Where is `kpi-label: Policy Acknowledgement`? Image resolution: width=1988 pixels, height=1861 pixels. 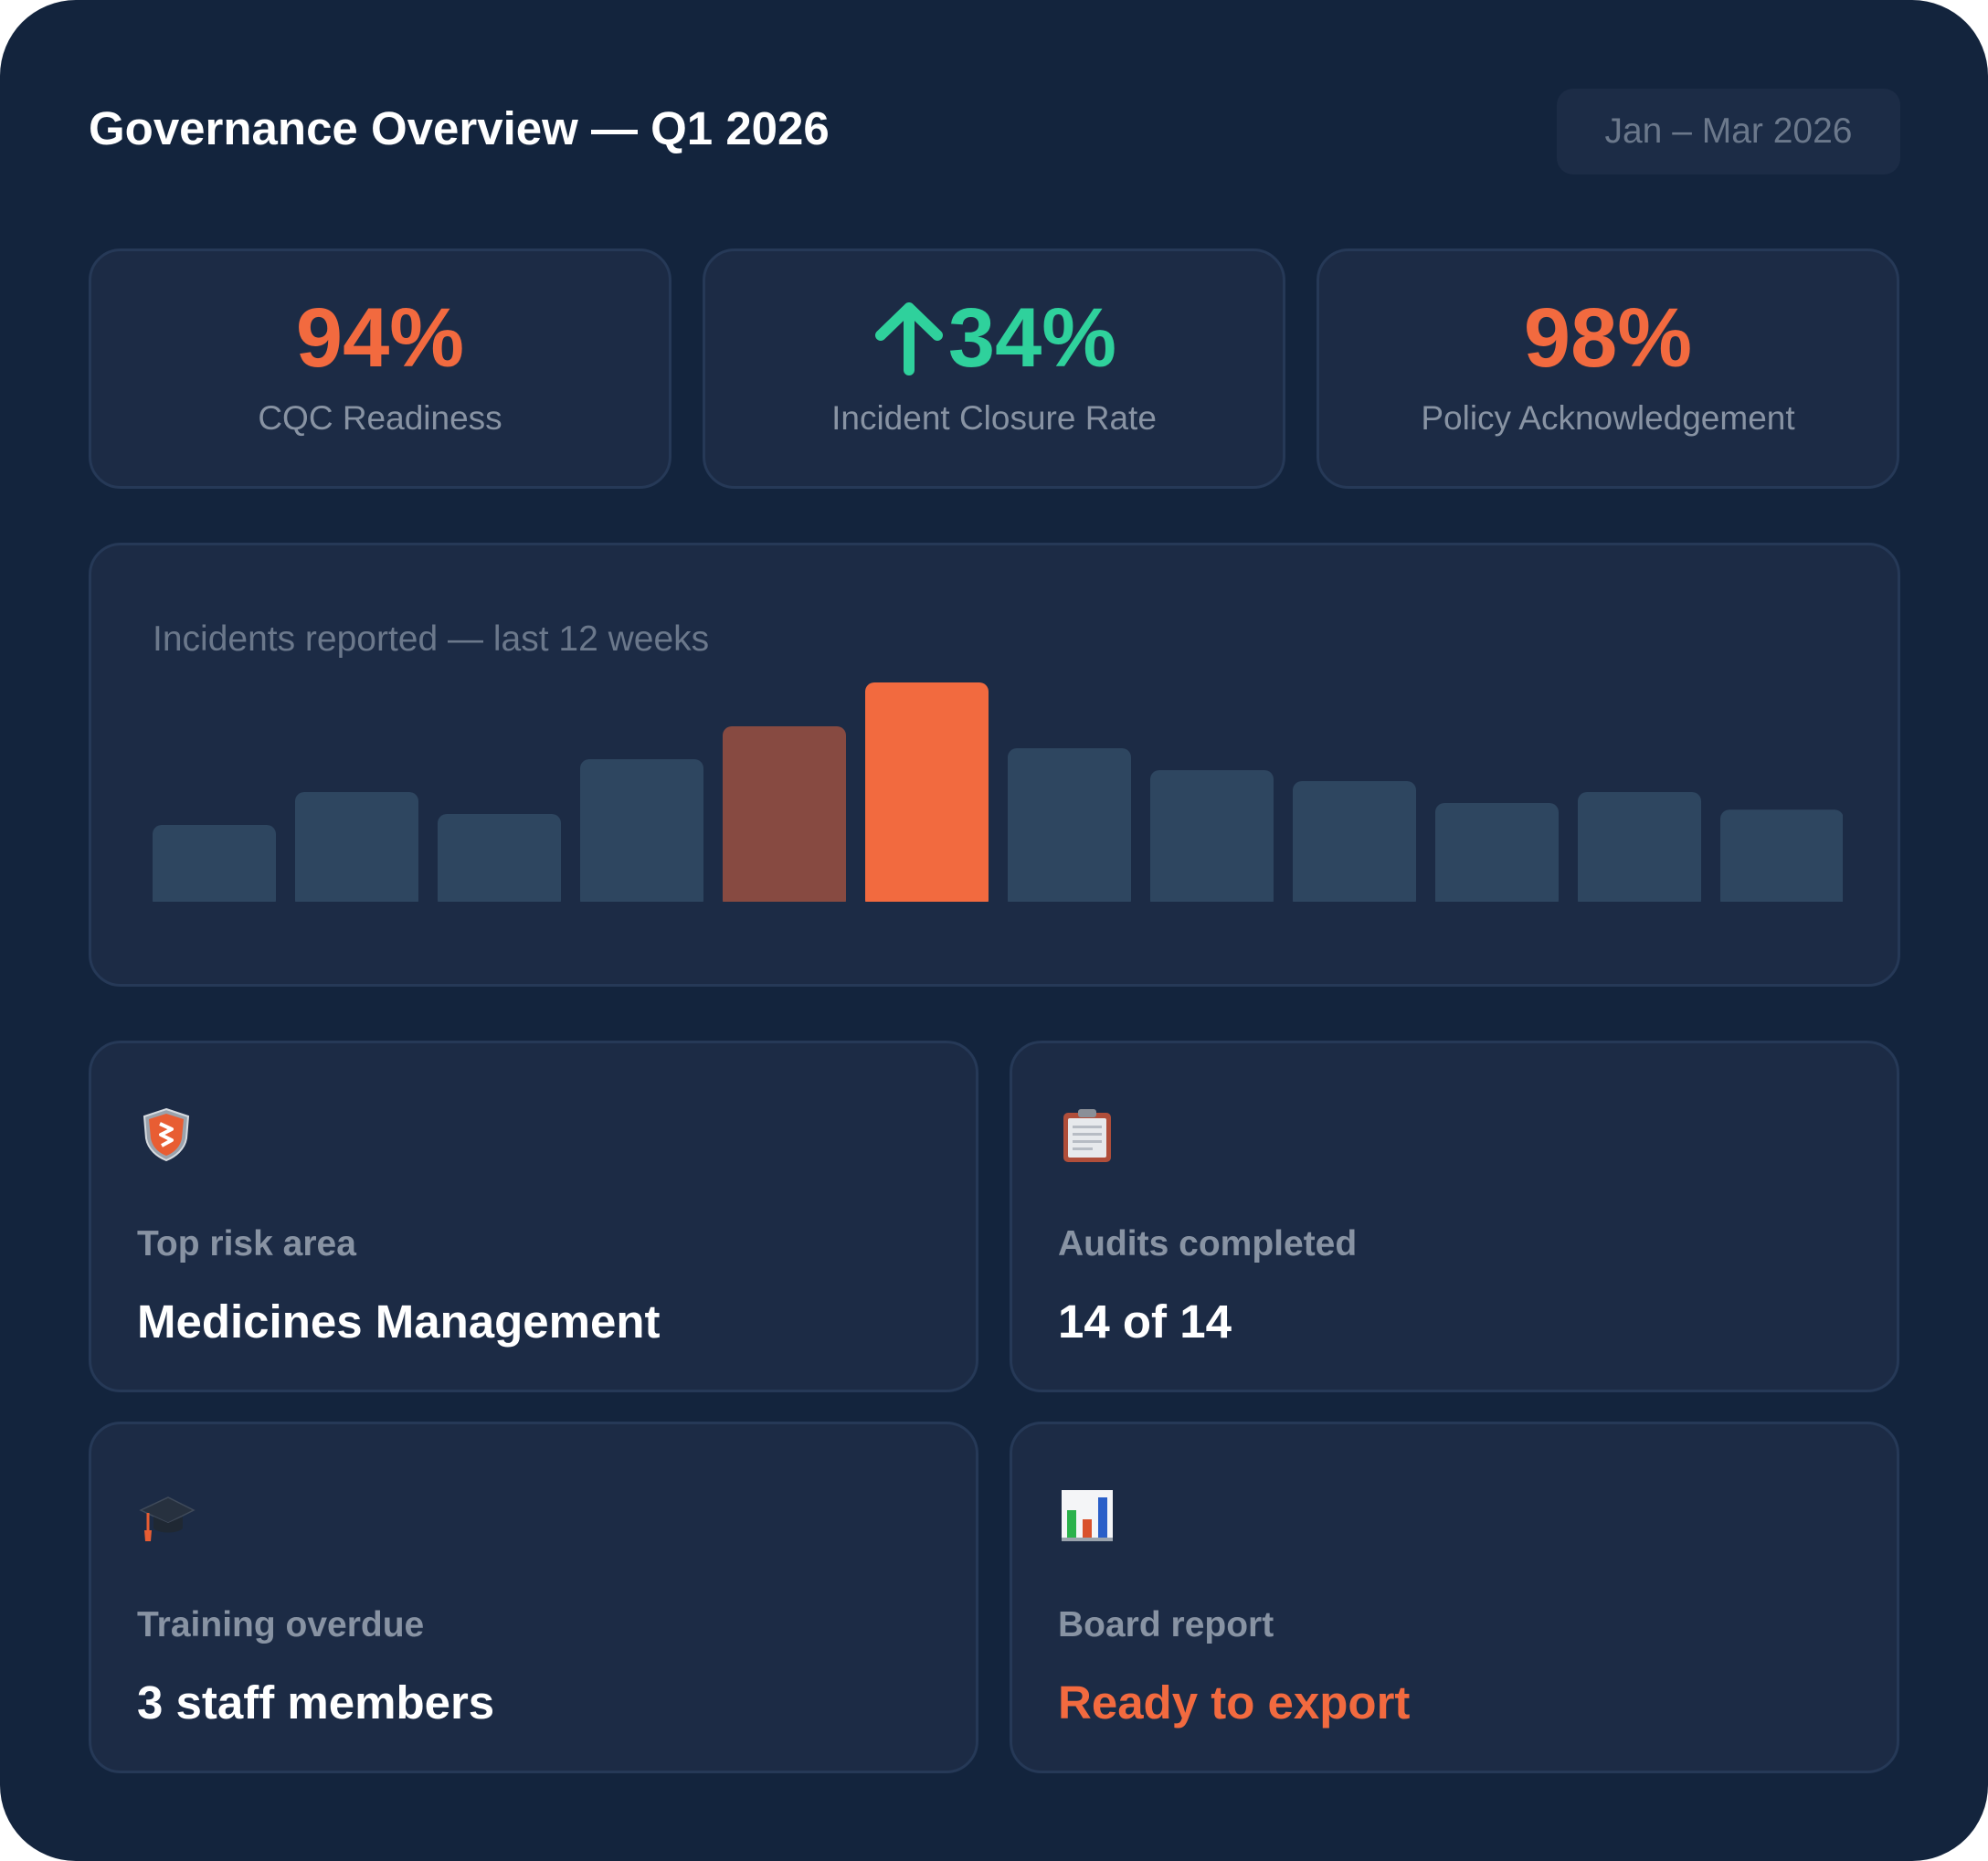 kpi-label: Policy Acknowledgement is located at coordinates (1608, 418).